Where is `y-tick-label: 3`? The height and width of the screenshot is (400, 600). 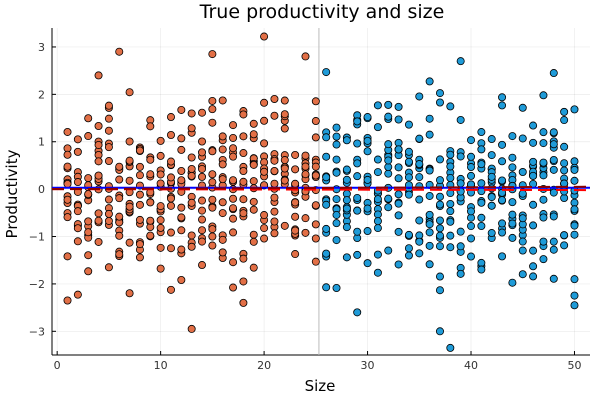
y-tick-label: 3 is located at coordinates (41, 47).